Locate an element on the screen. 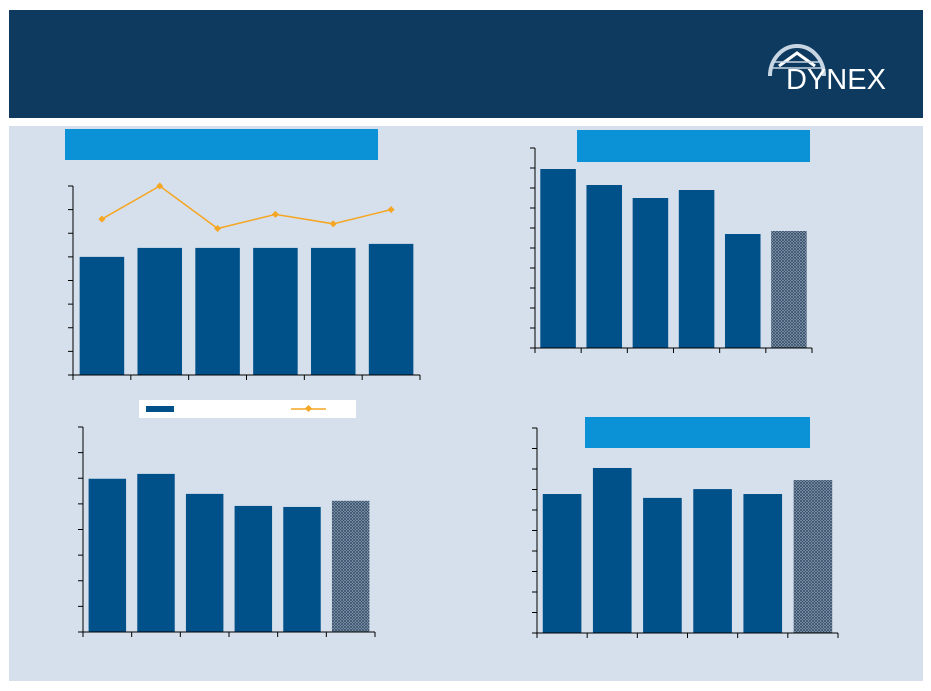 The image size is (931, 691). legend-marker is located at coordinates (308, 408).